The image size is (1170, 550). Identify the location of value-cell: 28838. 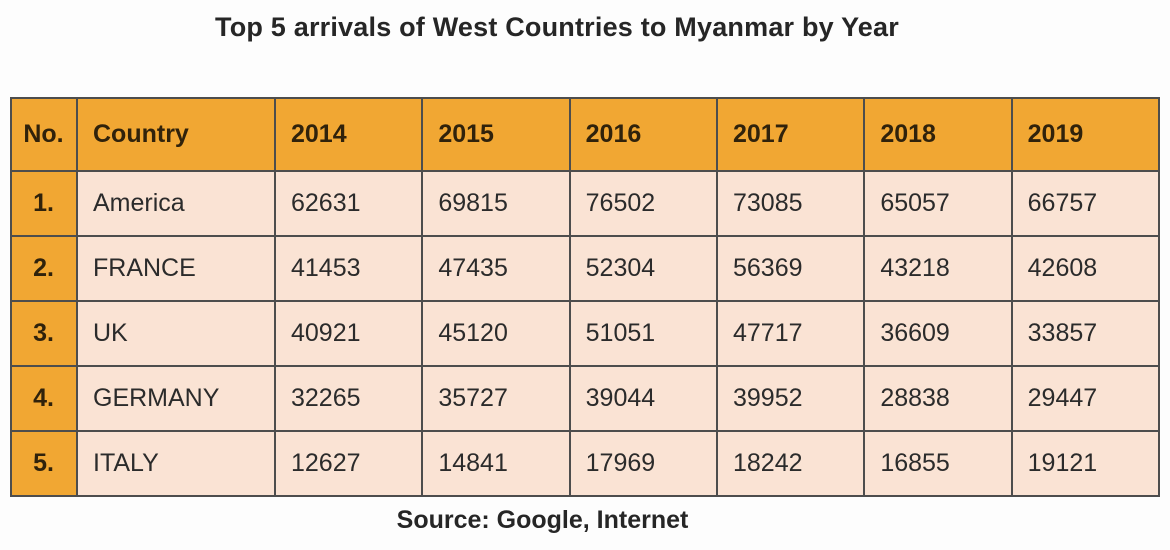
(938, 398).